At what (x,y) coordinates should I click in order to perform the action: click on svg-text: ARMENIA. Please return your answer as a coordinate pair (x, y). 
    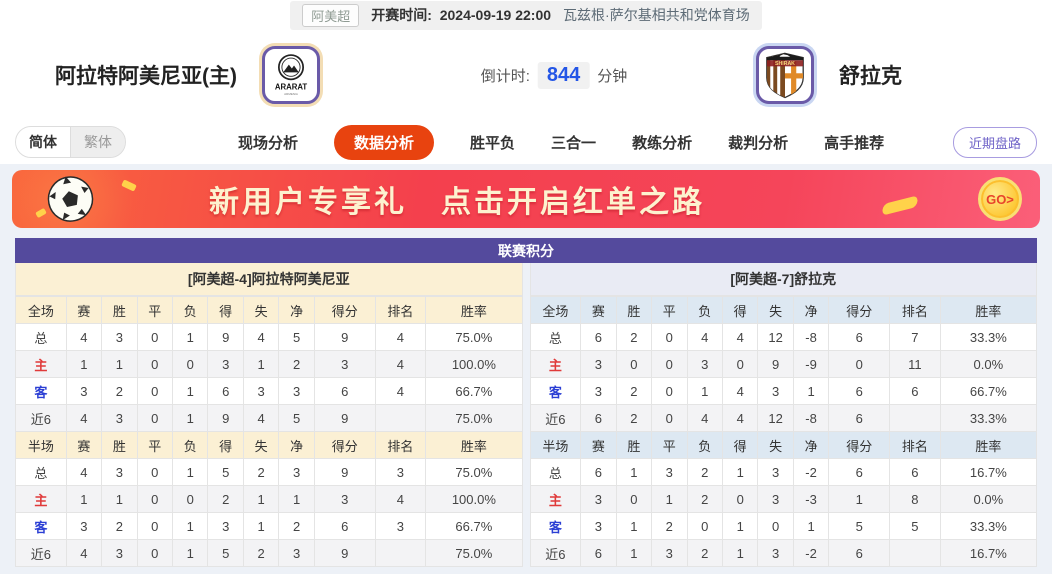
    Looking at the image, I should click on (291, 94).